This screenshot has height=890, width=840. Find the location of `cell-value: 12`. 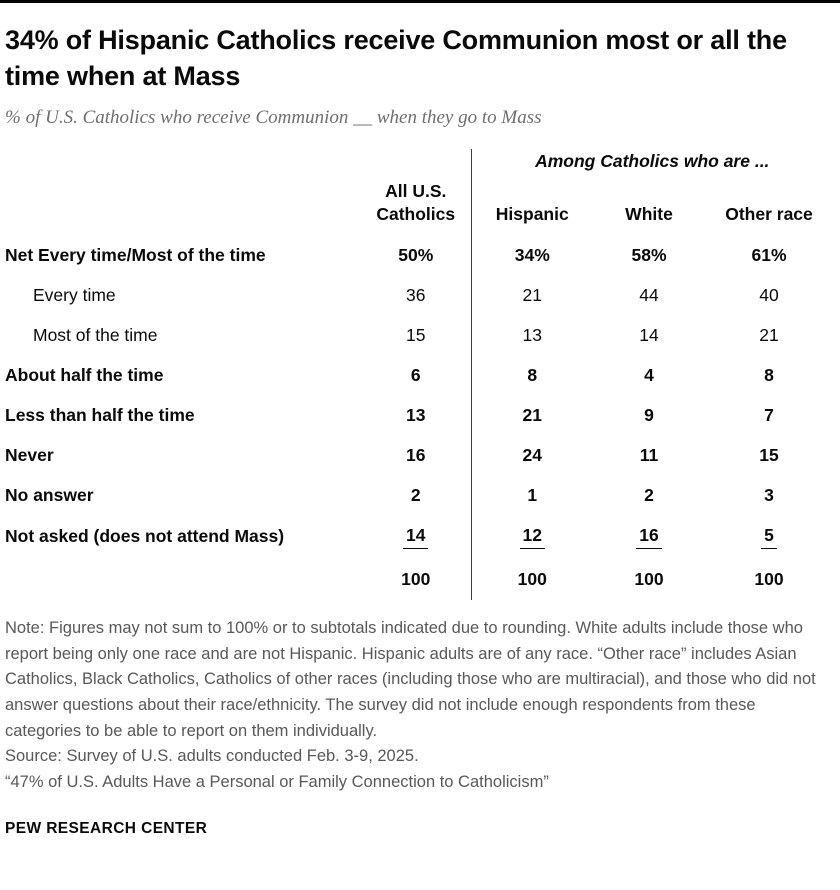

cell-value: 12 is located at coordinates (531, 537).